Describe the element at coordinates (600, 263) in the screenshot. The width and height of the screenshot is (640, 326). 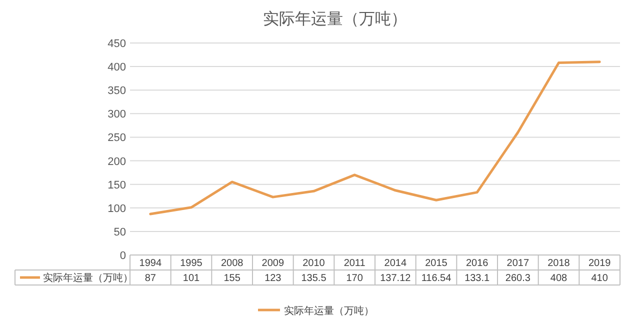
I see `x-tick-label: 2019` at that location.